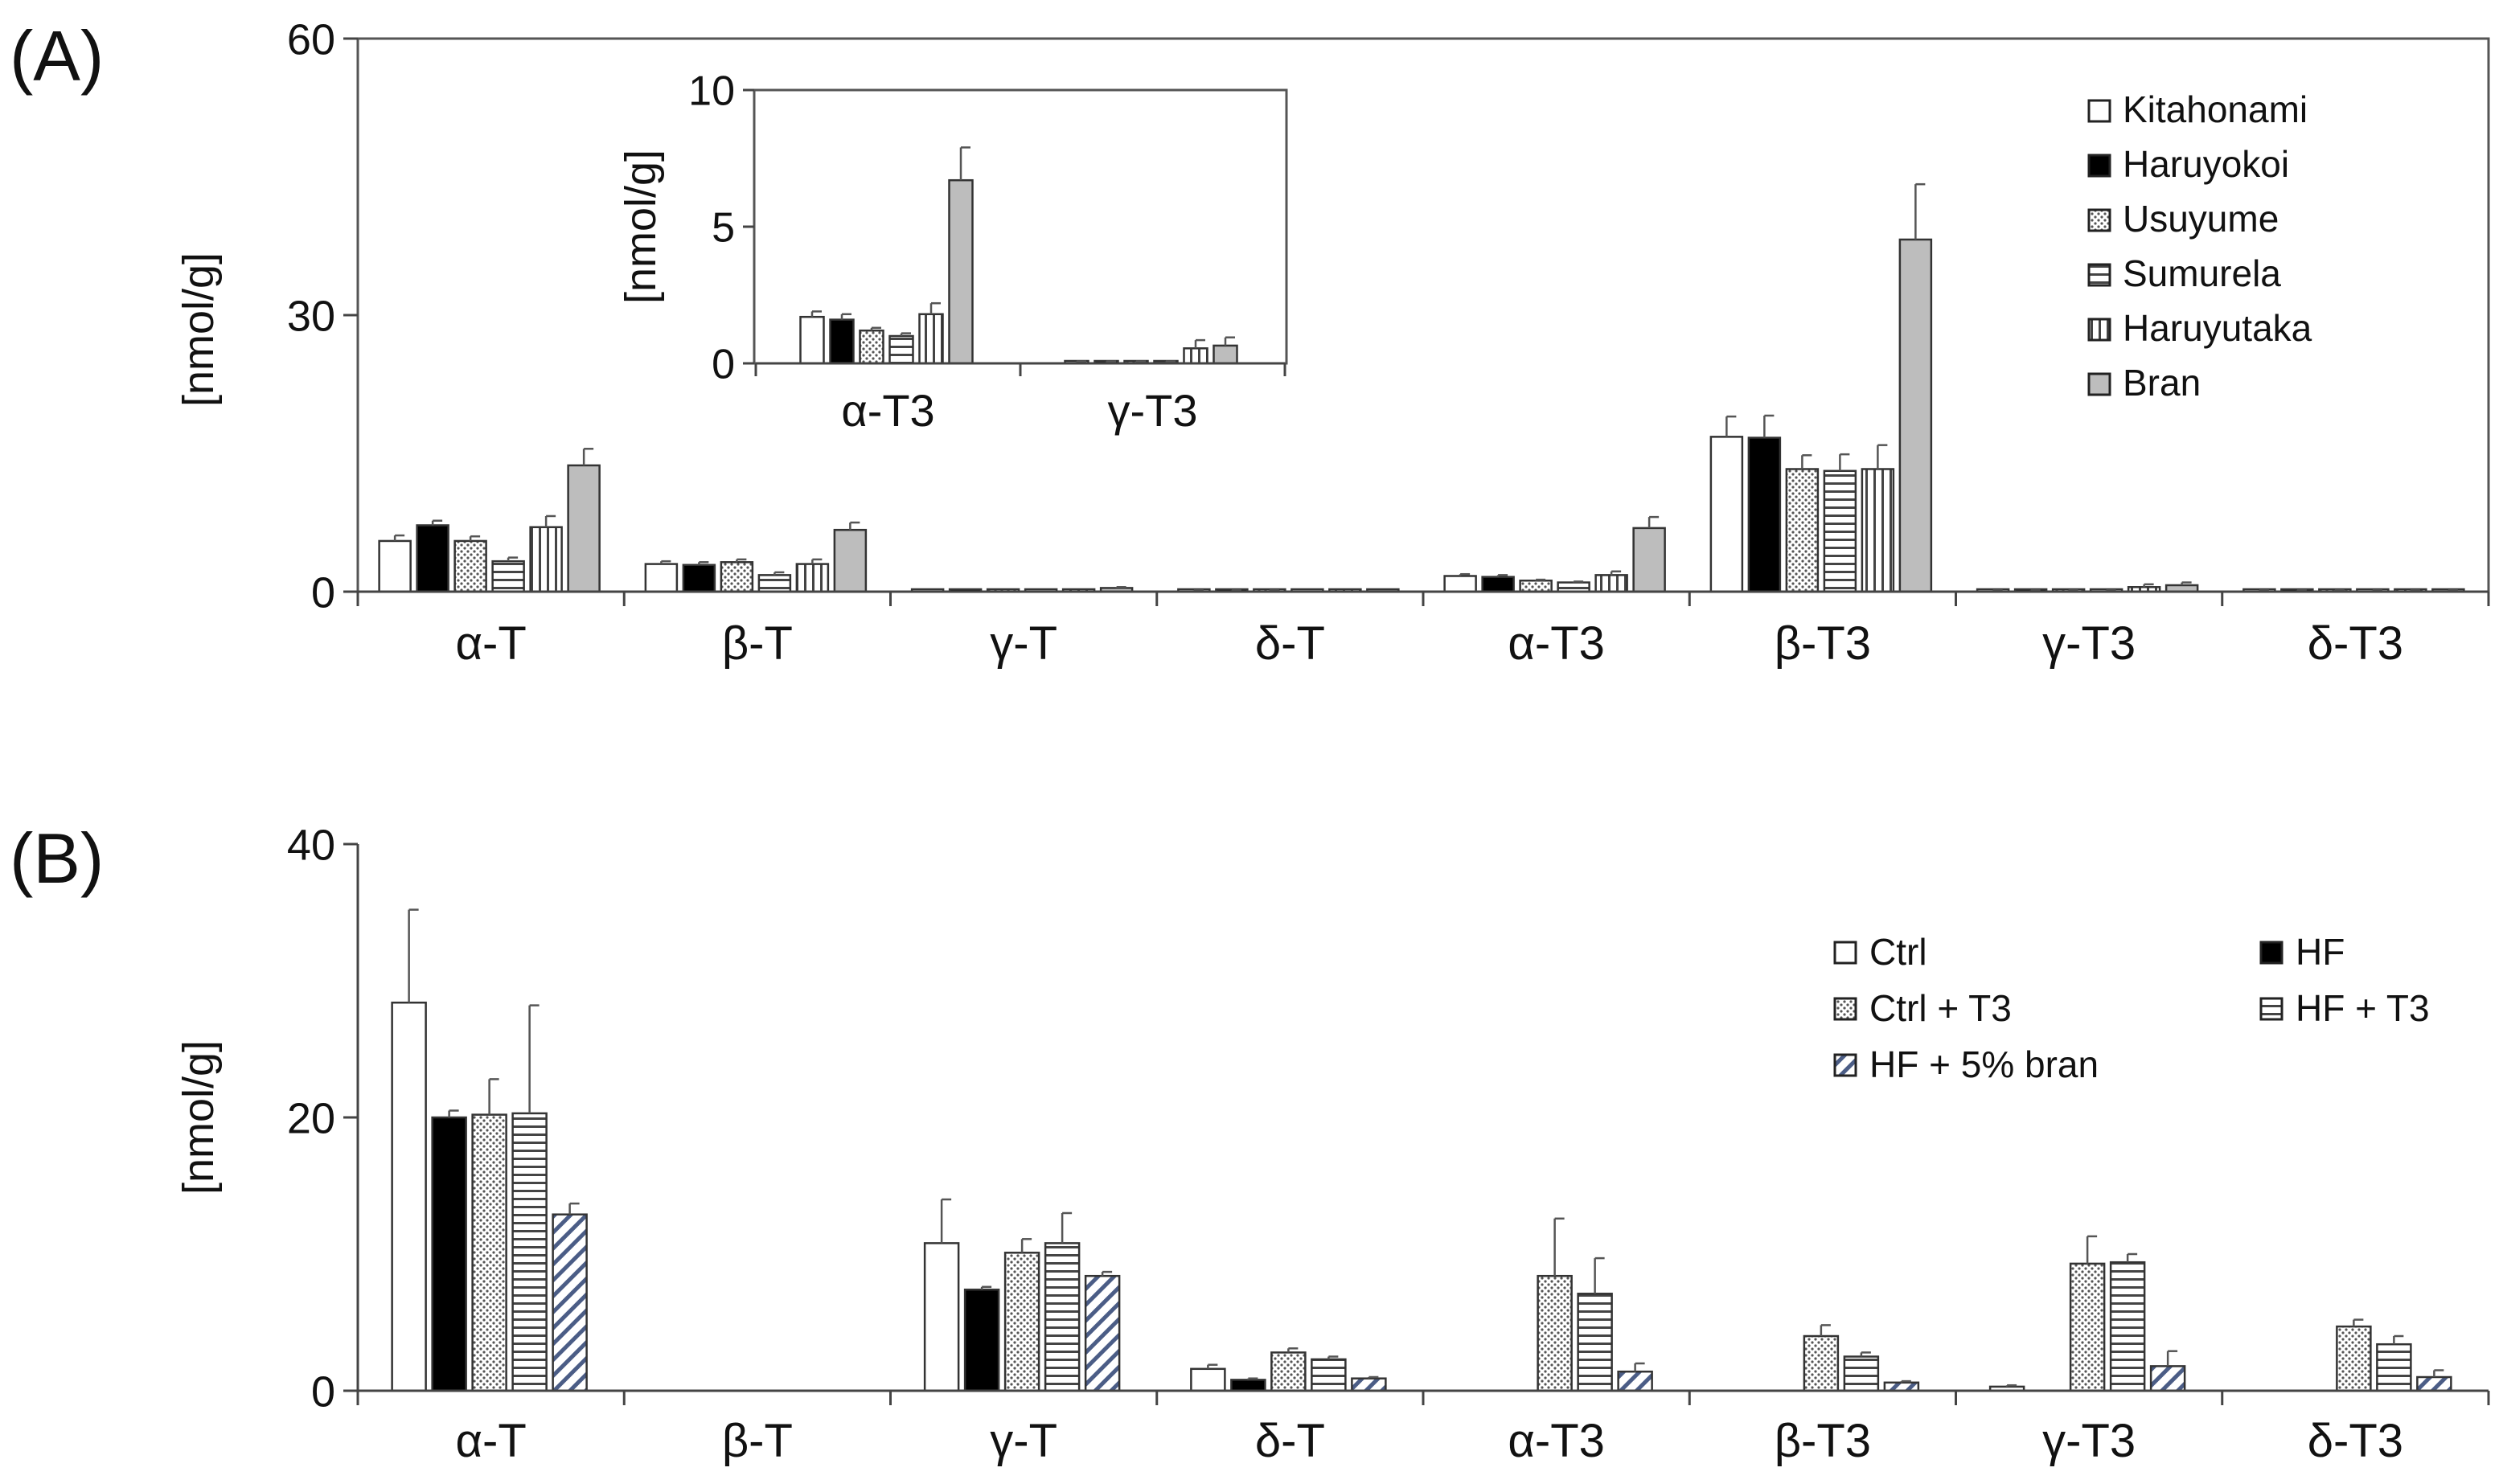  What do you see at coordinates (490, 644) in the screenshot?
I see `category-label-a-0: α-T` at bounding box center [490, 644].